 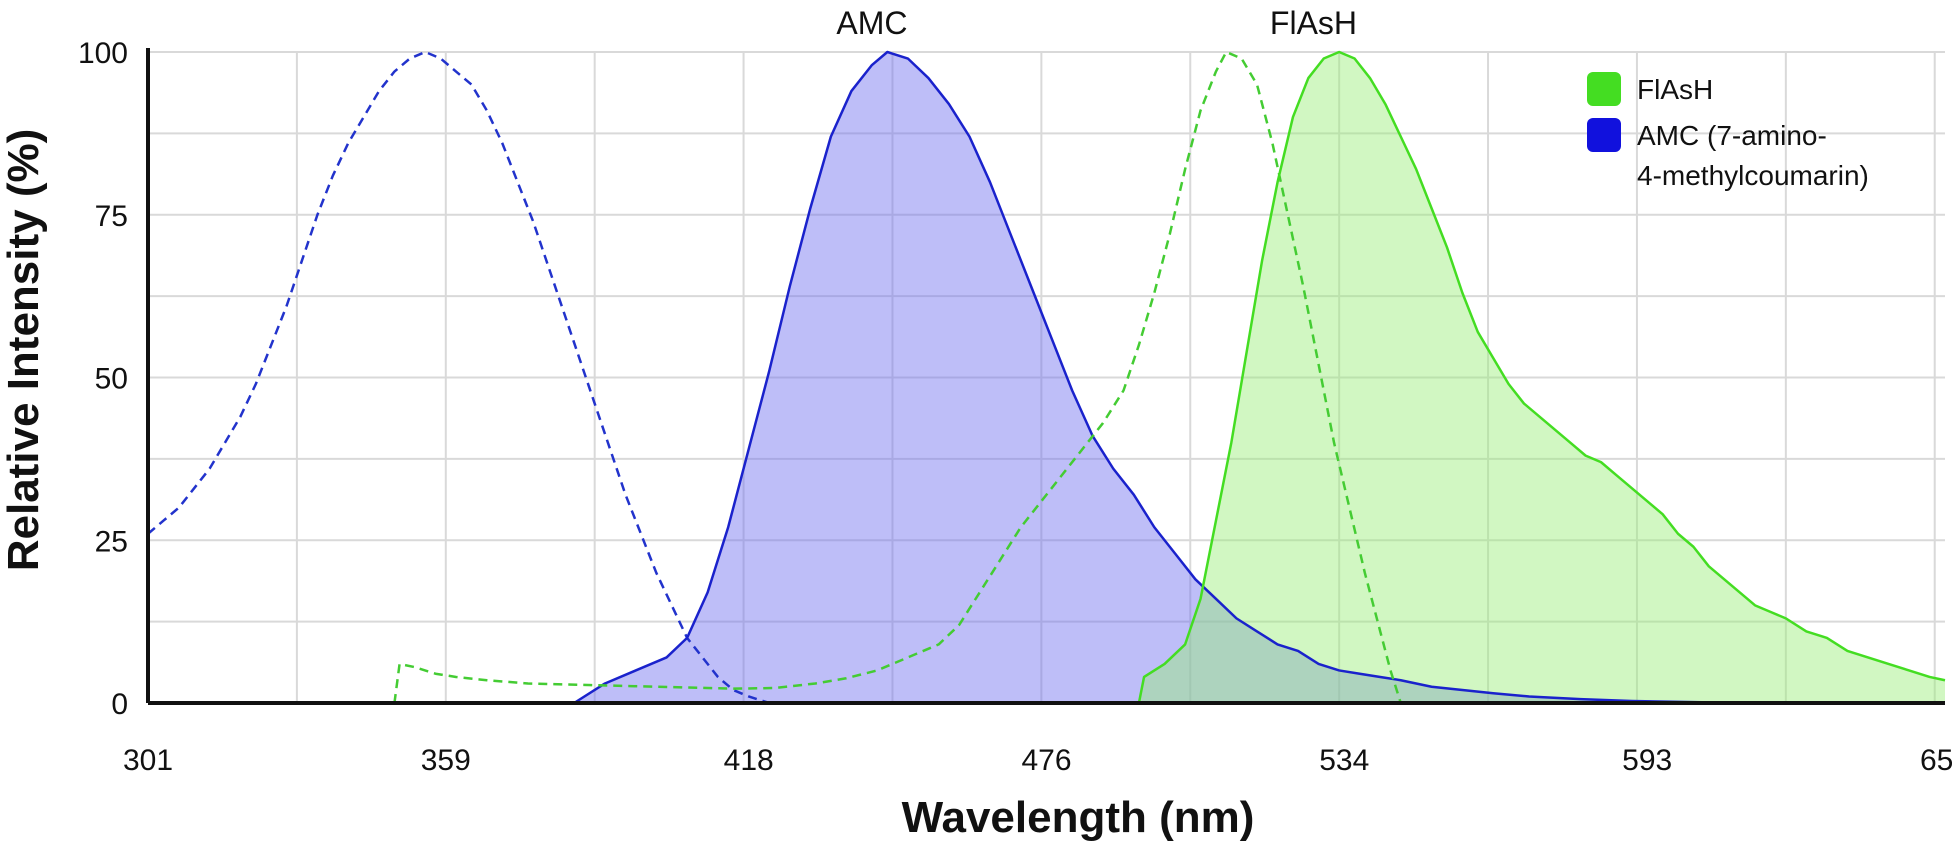 What do you see at coordinates (749, 760) in the screenshot?
I see `x-tick-label: 418` at bounding box center [749, 760].